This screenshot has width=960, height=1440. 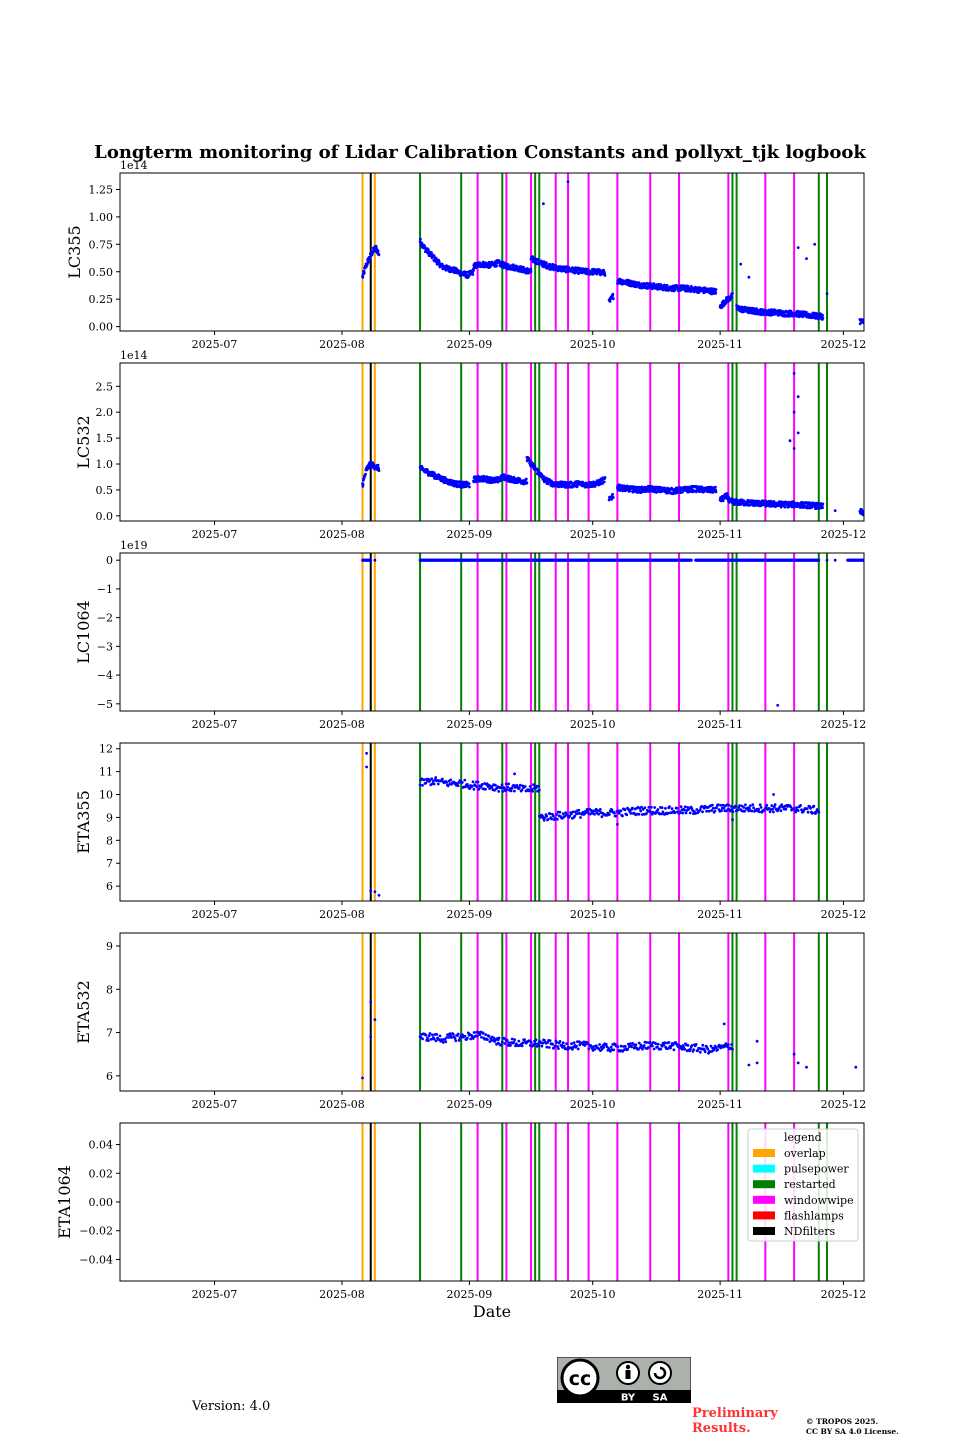 I want to click on y-tick-label: 0.0, so click(x=105, y=516).